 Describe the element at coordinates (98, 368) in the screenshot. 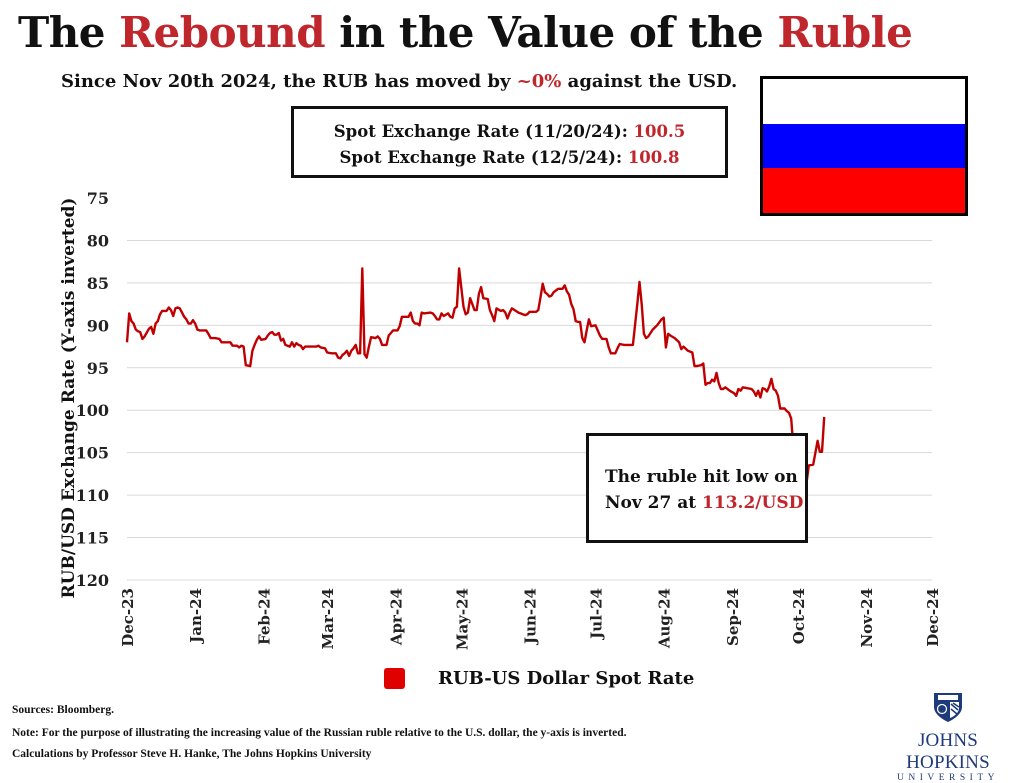

I see `y-tick-label: 95` at that location.